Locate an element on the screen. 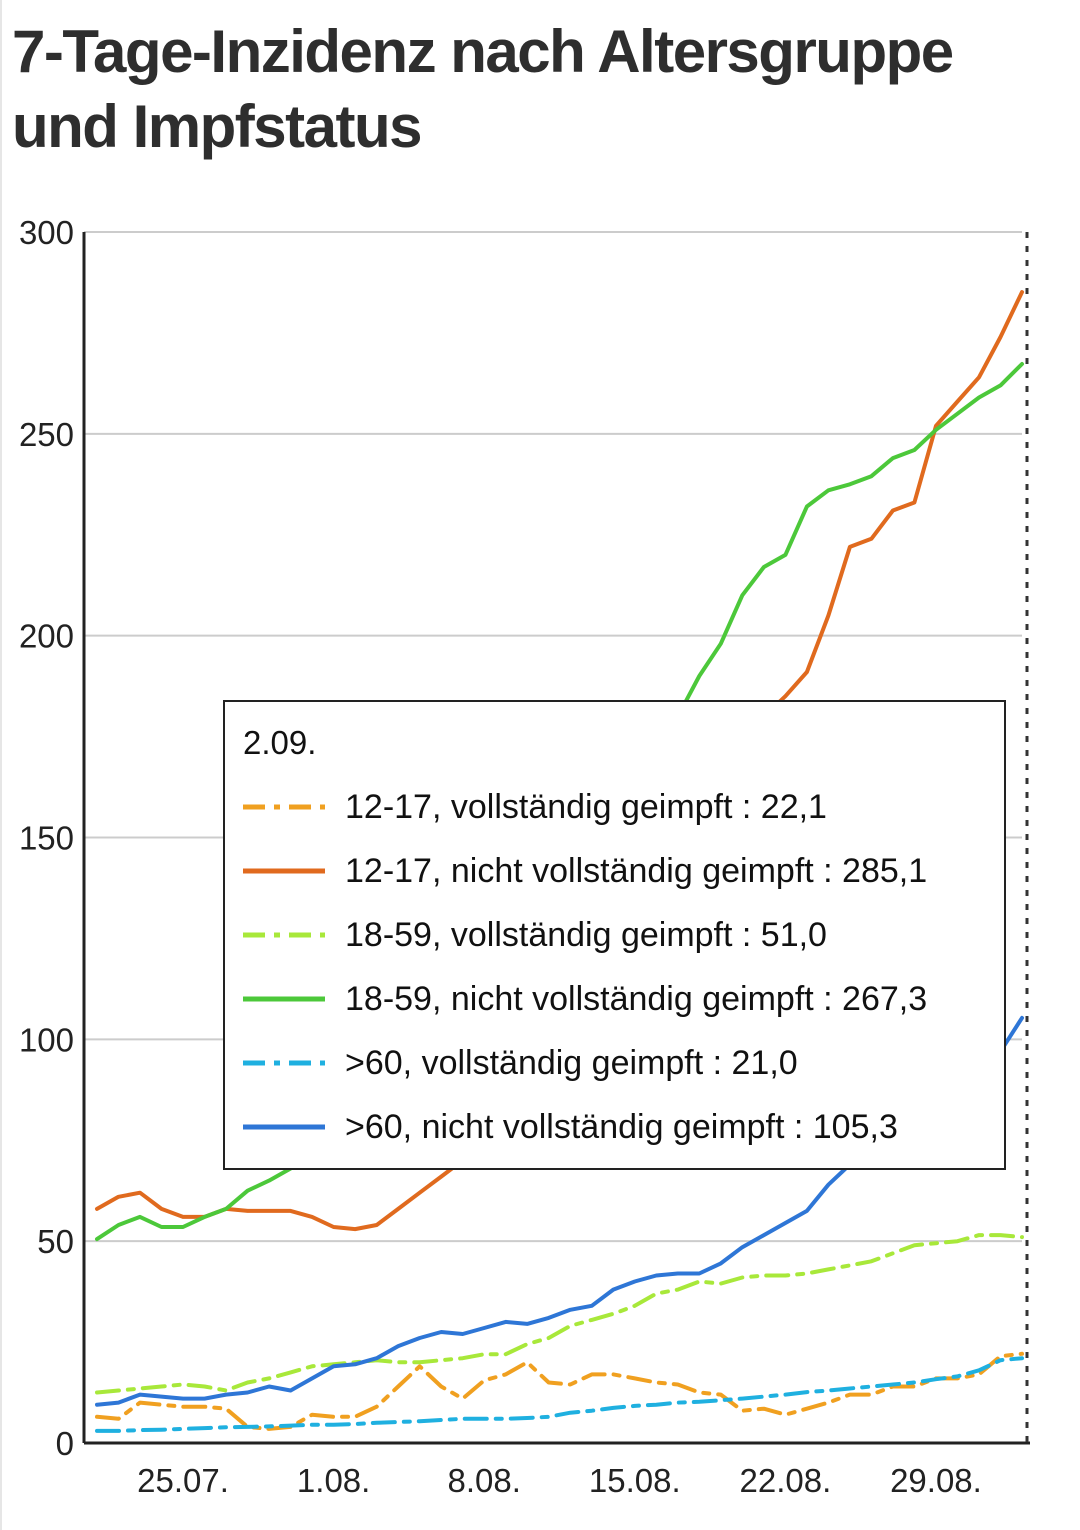 This screenshot has width=1080, height=1530. x-tick-label: 22.08. is located at coordinates (785, 1480).